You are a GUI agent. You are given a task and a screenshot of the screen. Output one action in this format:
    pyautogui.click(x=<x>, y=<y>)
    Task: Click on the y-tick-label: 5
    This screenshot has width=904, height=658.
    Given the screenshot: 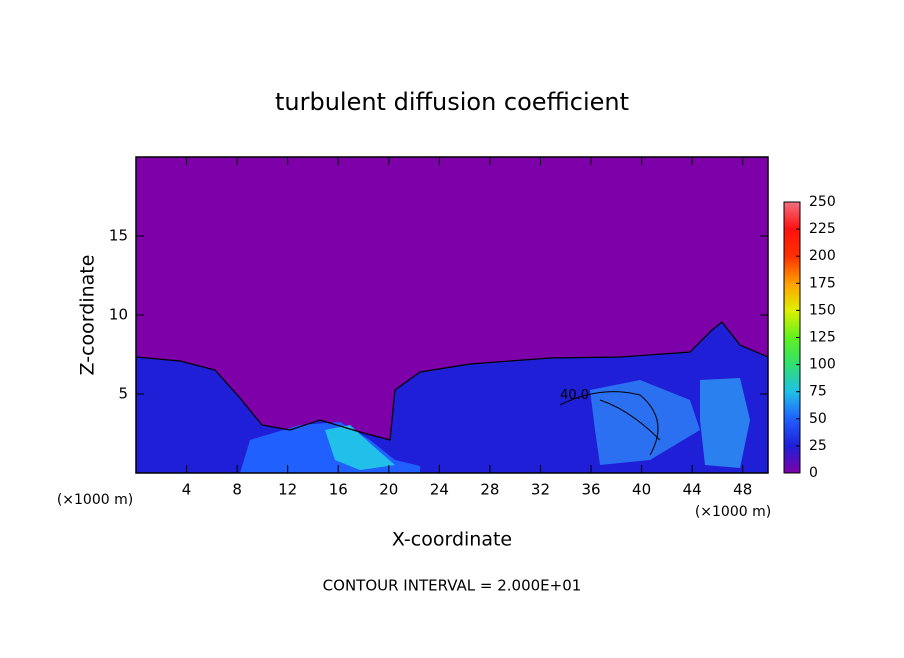 What is the action you would take?
    pyautogui.click(x=123, y=394)
    